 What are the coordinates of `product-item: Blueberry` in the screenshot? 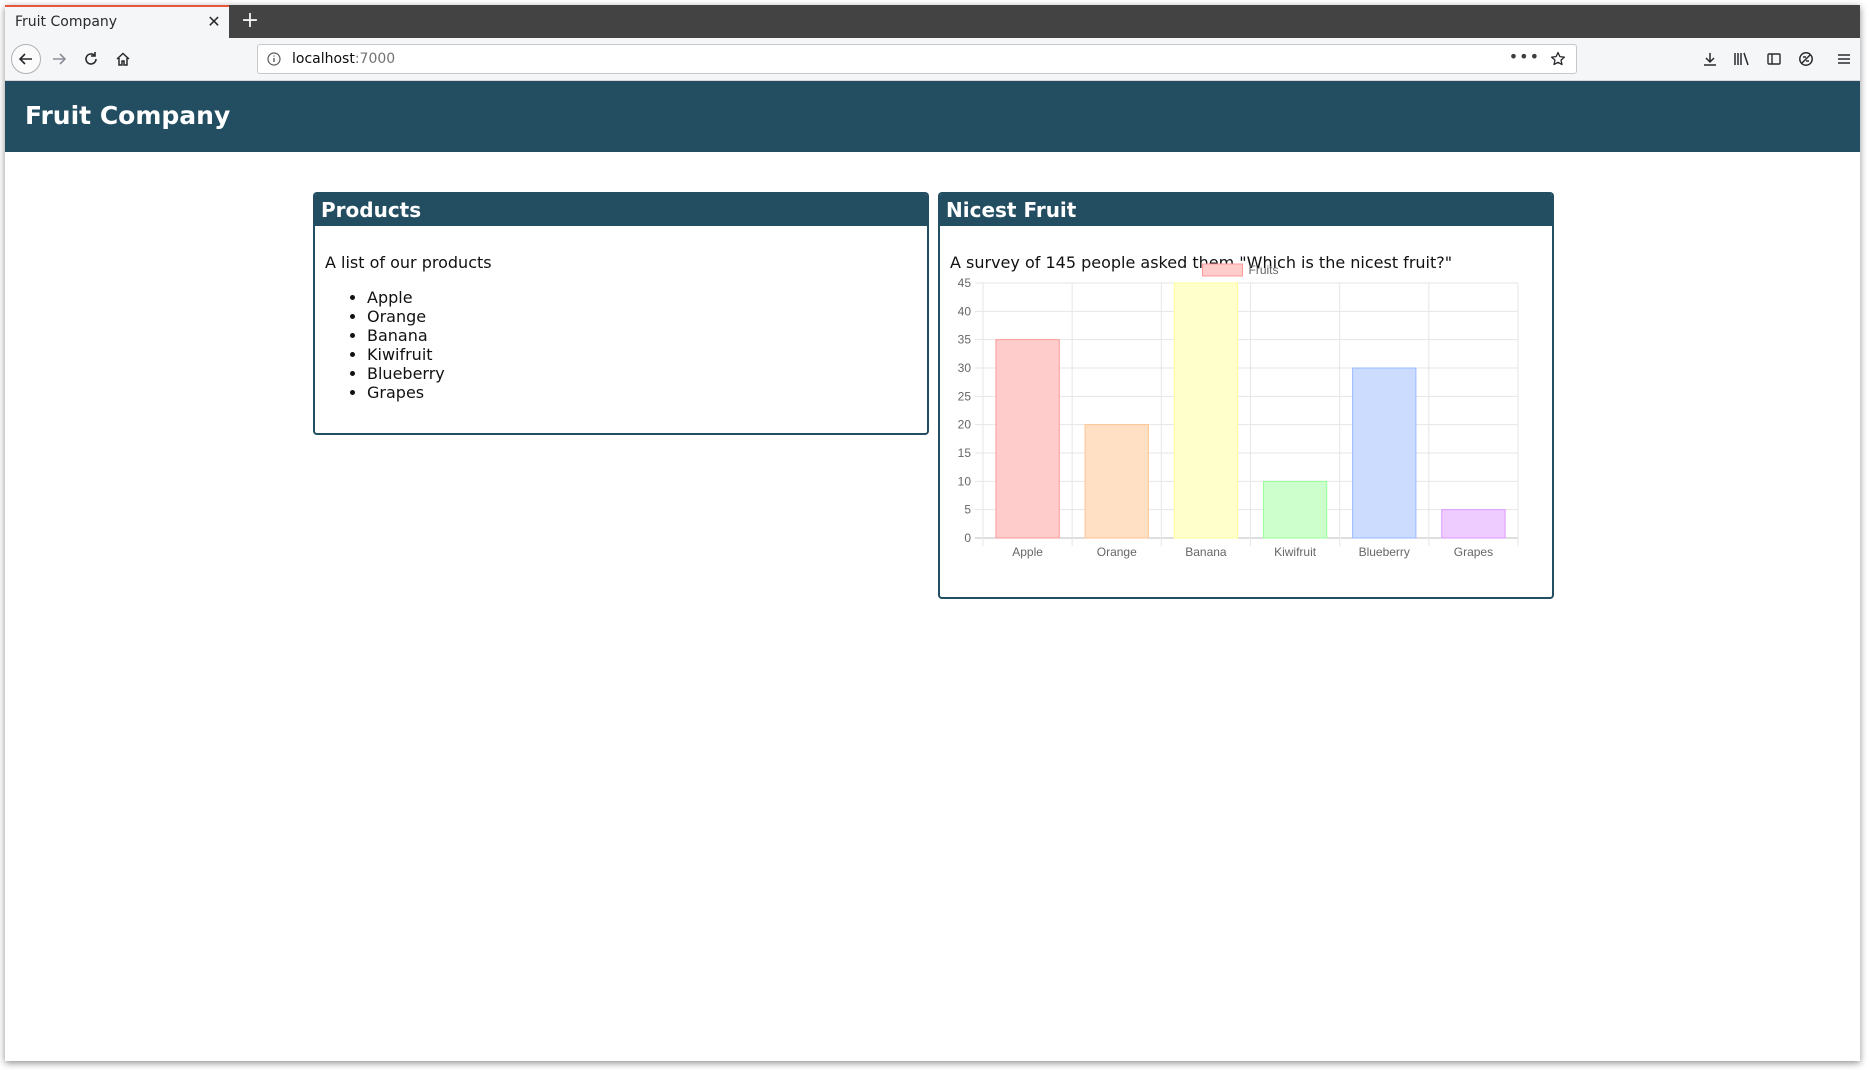 It's located at (406, 373).